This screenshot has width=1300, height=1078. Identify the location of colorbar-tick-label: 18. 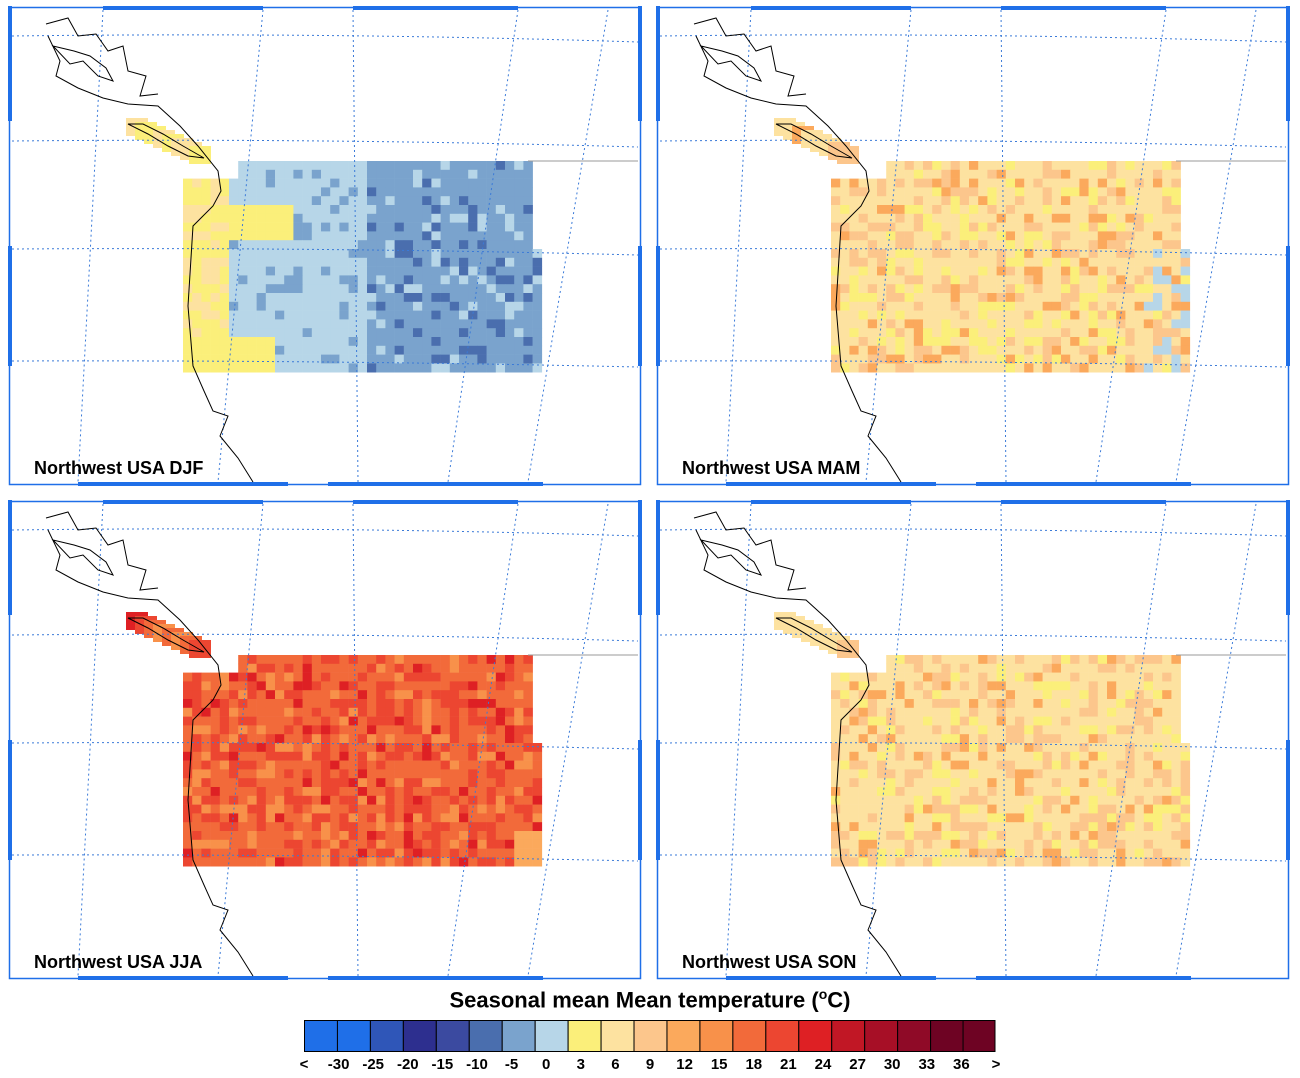
(754, 1064).